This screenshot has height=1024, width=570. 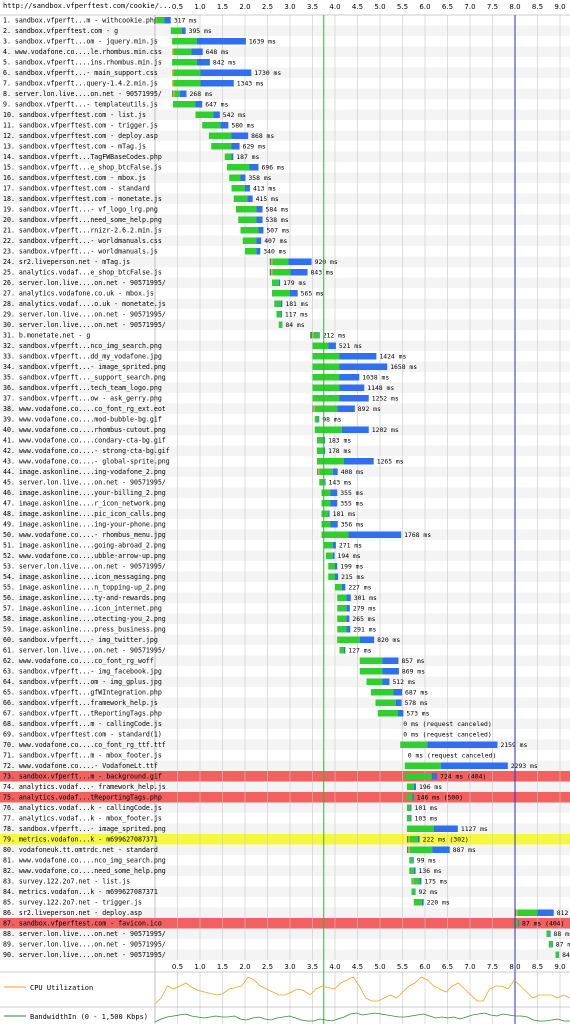 I want to click on request-label: 20. sandbox.vfperft...need_some_help.png, so click(x=82, y=220).